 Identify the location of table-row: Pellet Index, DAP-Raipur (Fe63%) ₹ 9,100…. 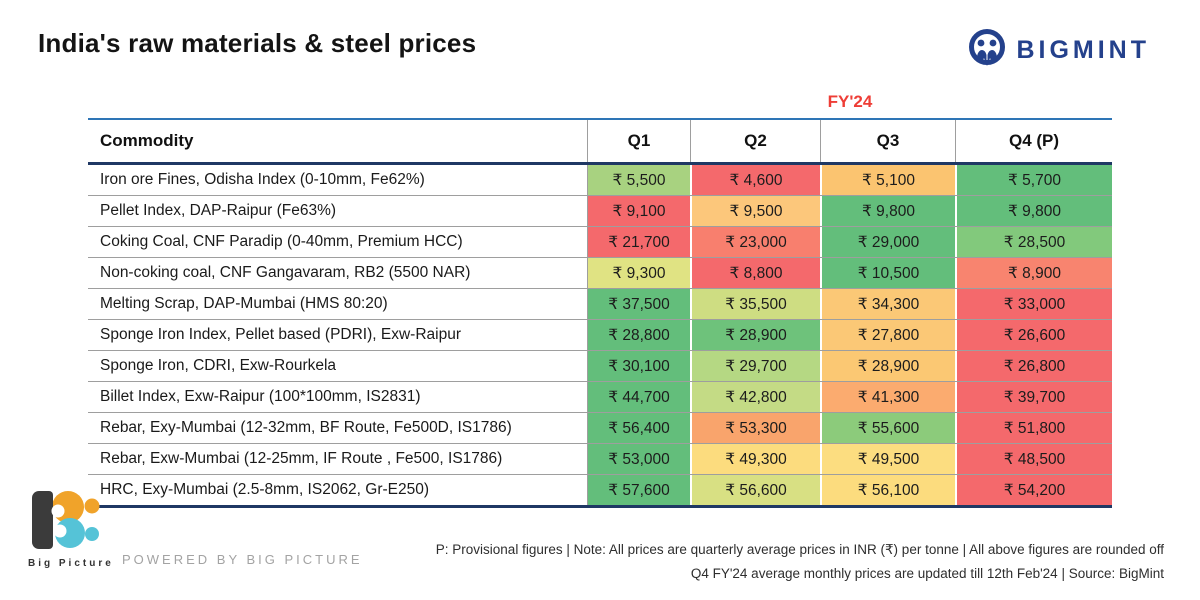
(600, 211).